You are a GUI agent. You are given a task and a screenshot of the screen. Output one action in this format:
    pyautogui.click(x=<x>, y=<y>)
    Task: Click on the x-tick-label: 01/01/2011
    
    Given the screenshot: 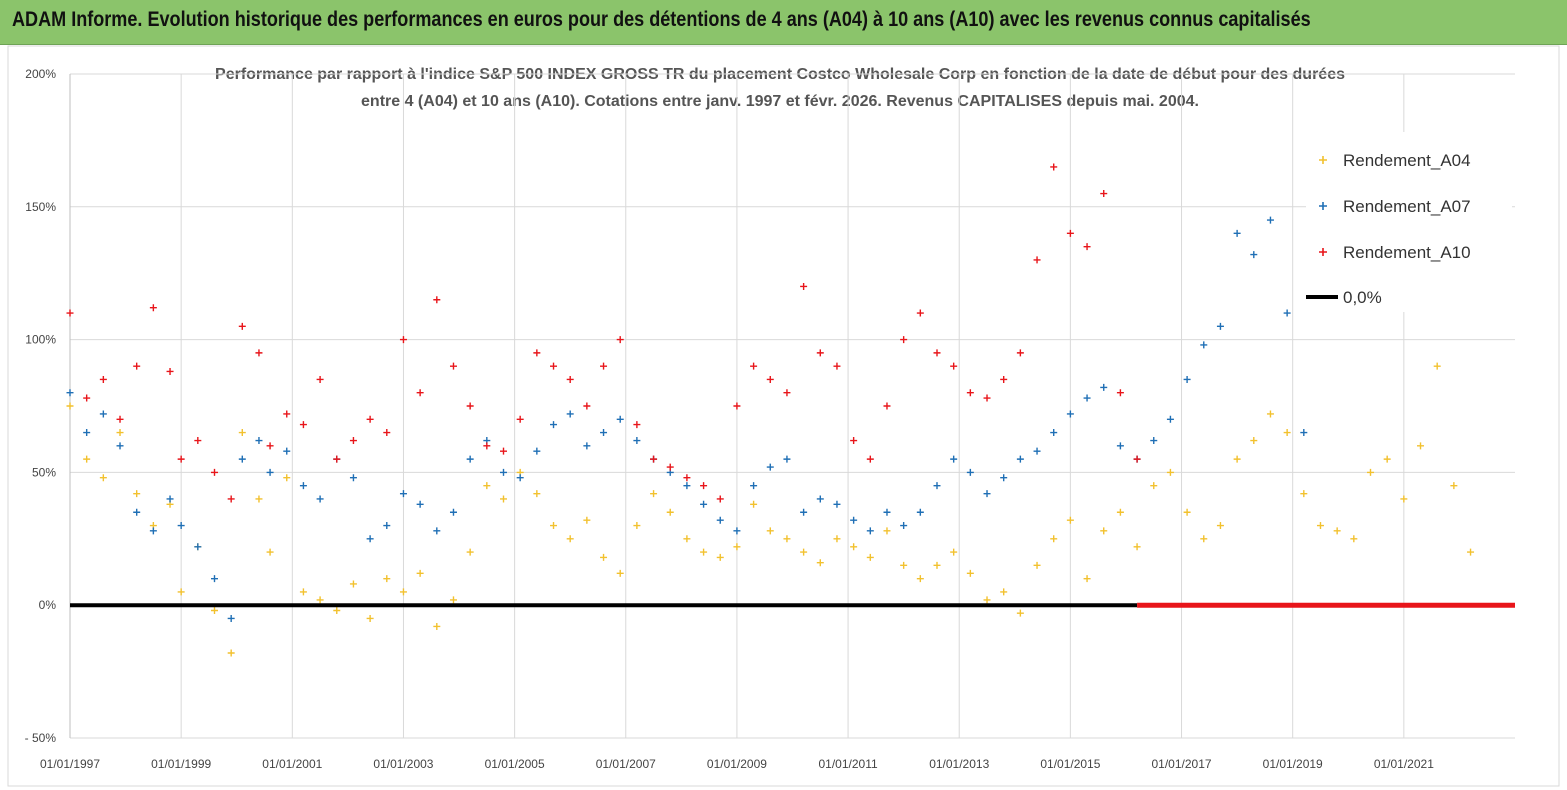 What is the action you would take?
    pyautogui.click(x=847, y=764)
    